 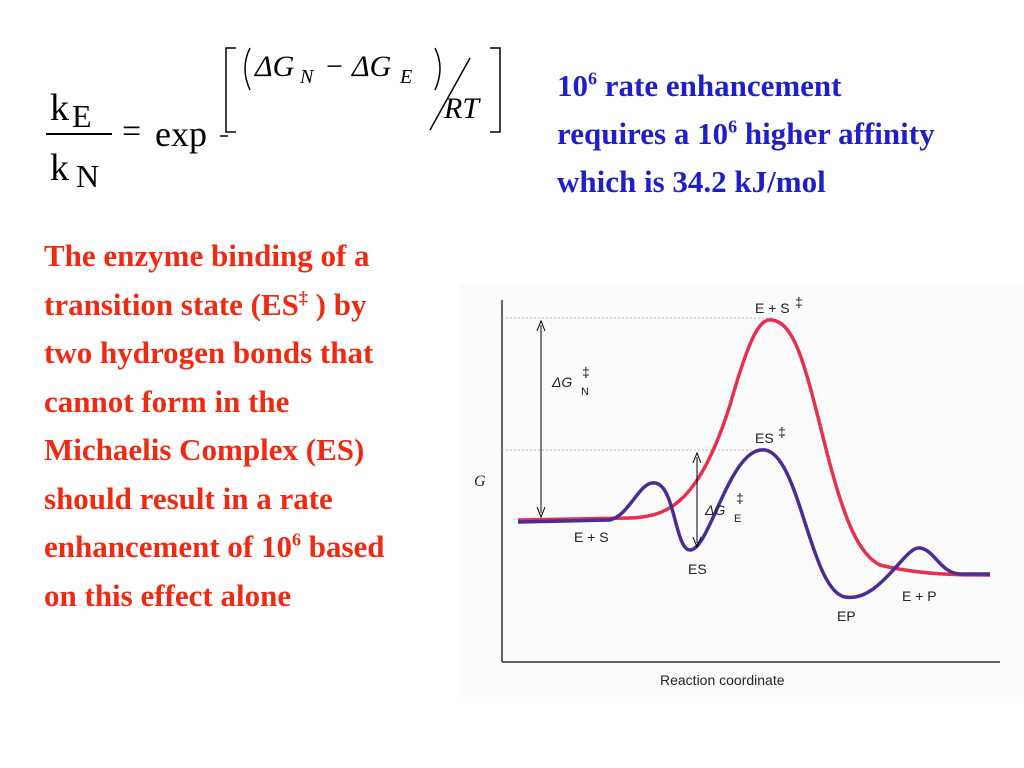 What do you see at coordinates (572, 85) in the screenshot?
I see `text: 10` at bounding box center [572, 85].